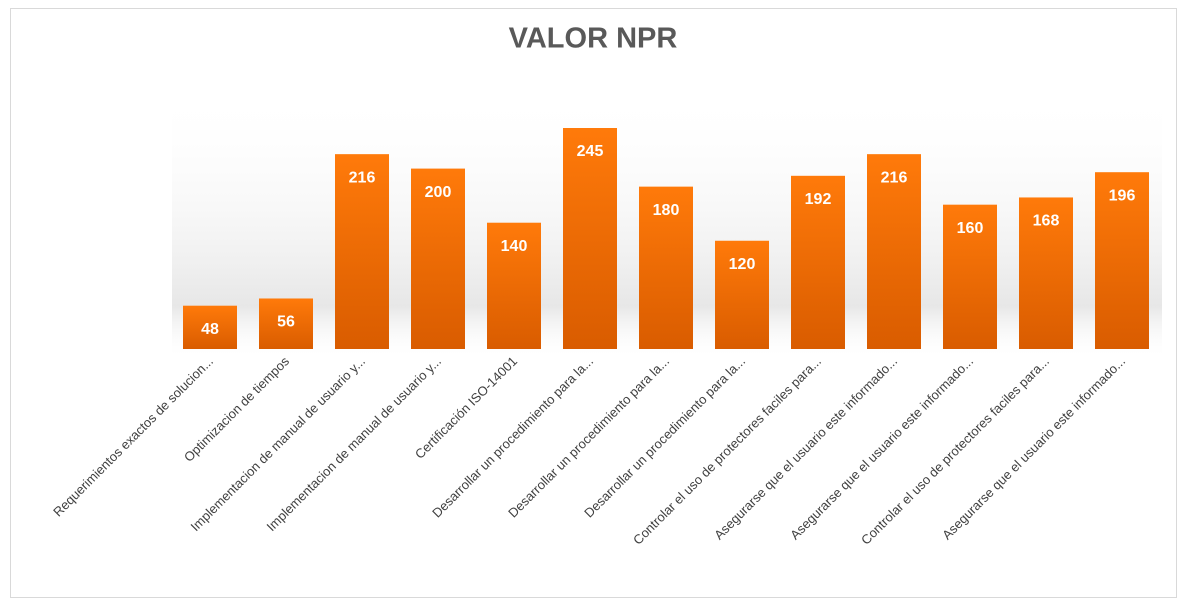  What do you see at coordinates (1046, 221) in the screenshot?
I see `data-label: 168` at bounding box center [1046, 221].